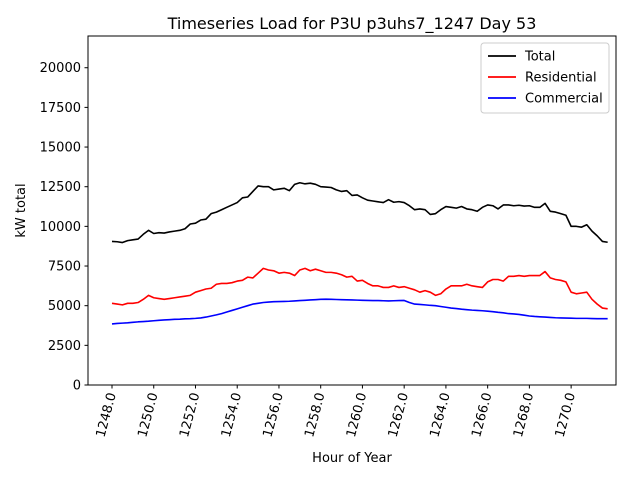  I want to click on legend-label-commercial: Commercial, so click(564, 99).